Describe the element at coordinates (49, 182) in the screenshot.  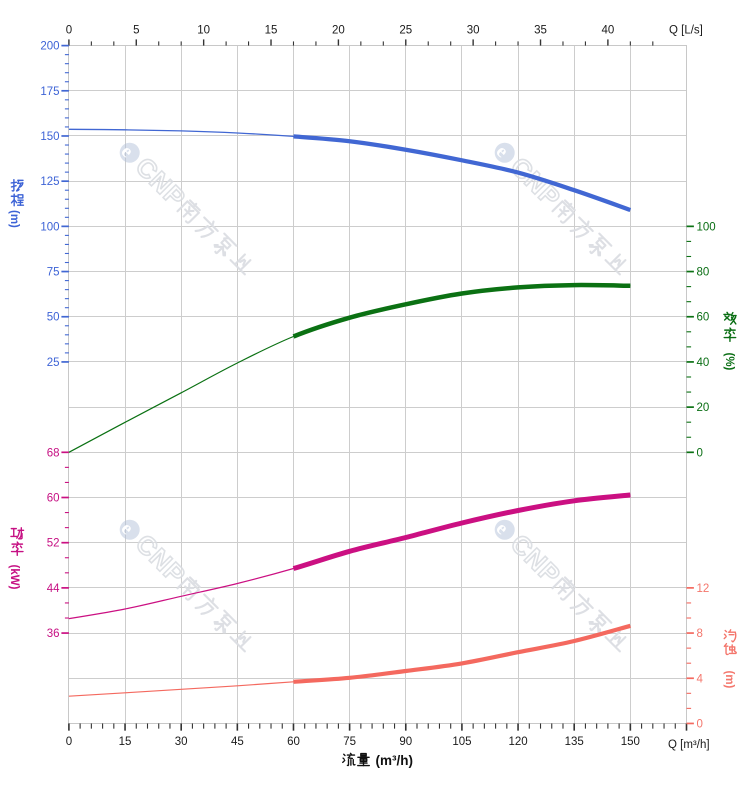
I see `svg-text: 125` at that location.